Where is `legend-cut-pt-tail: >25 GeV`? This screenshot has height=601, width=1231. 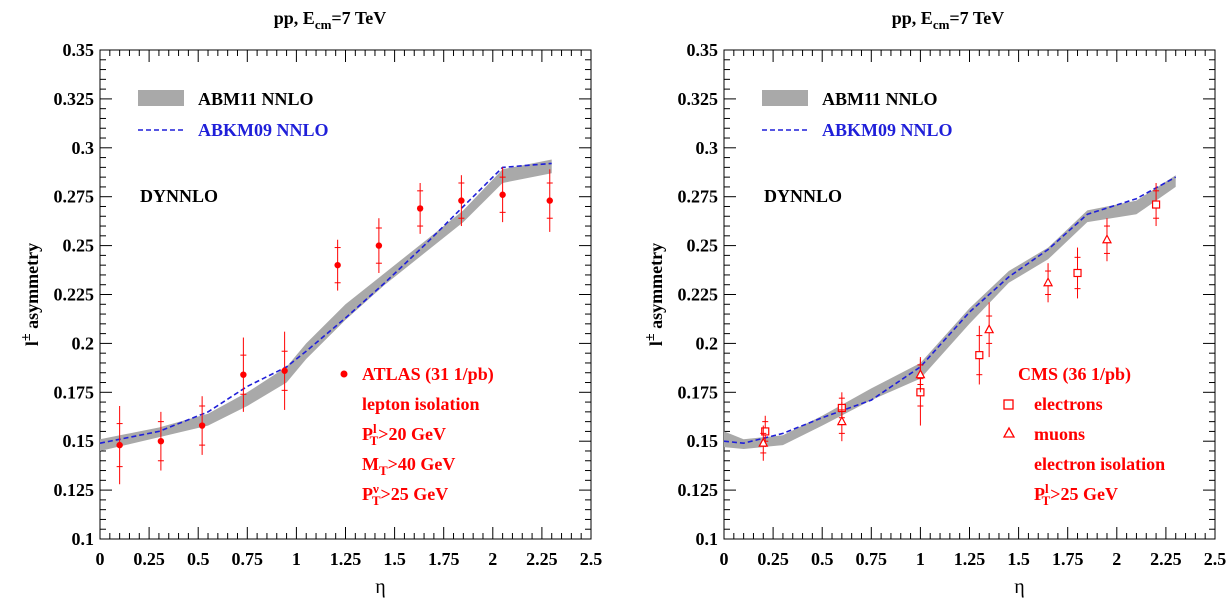
legend-cut-pt-tail: >25 GeV is located at coordinates (1084, 494).